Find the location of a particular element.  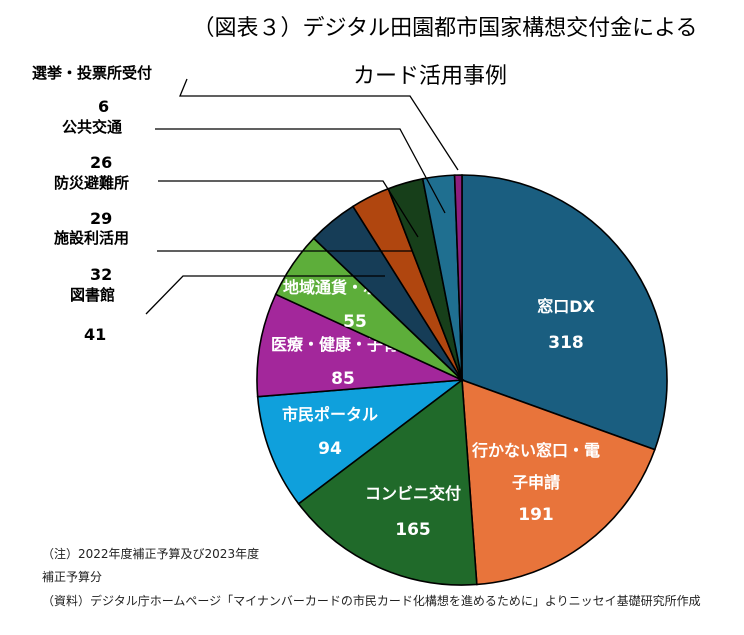

slice-8-value: 32 is located at coordinates (101, 274).